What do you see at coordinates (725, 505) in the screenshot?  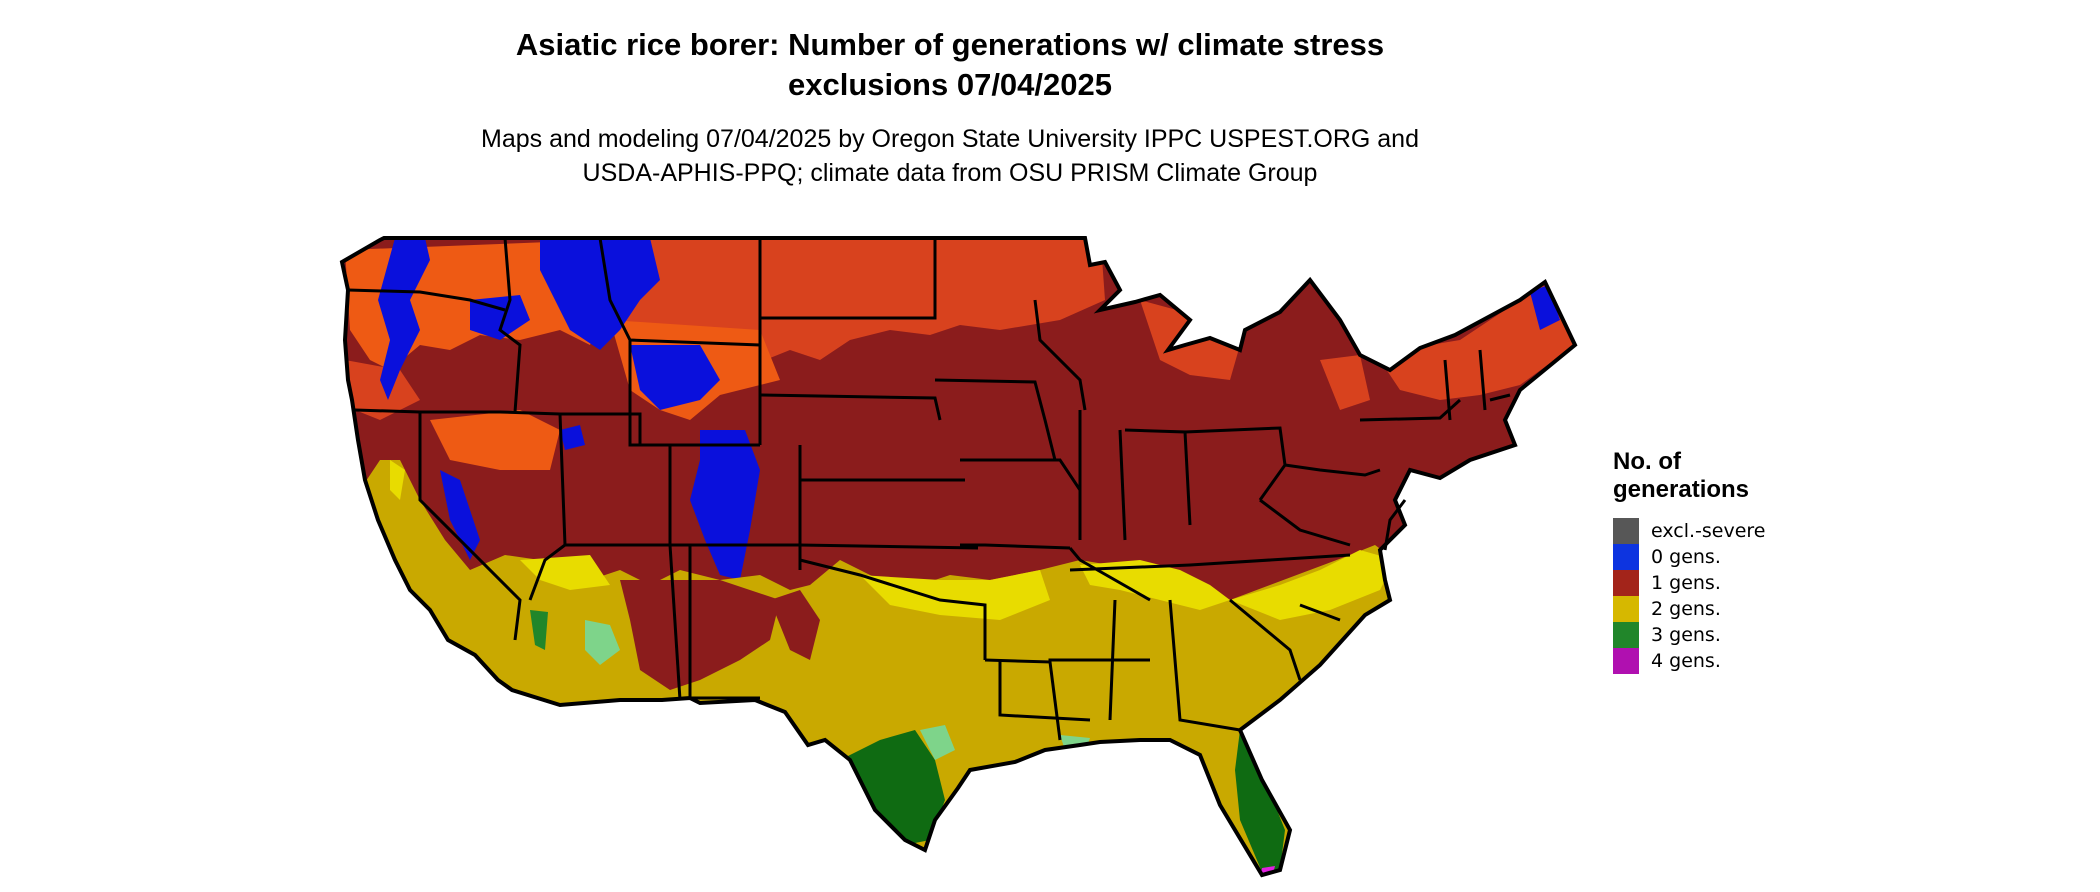 I see `colorado-rockies-0gen` at bounding box center [725, 505].